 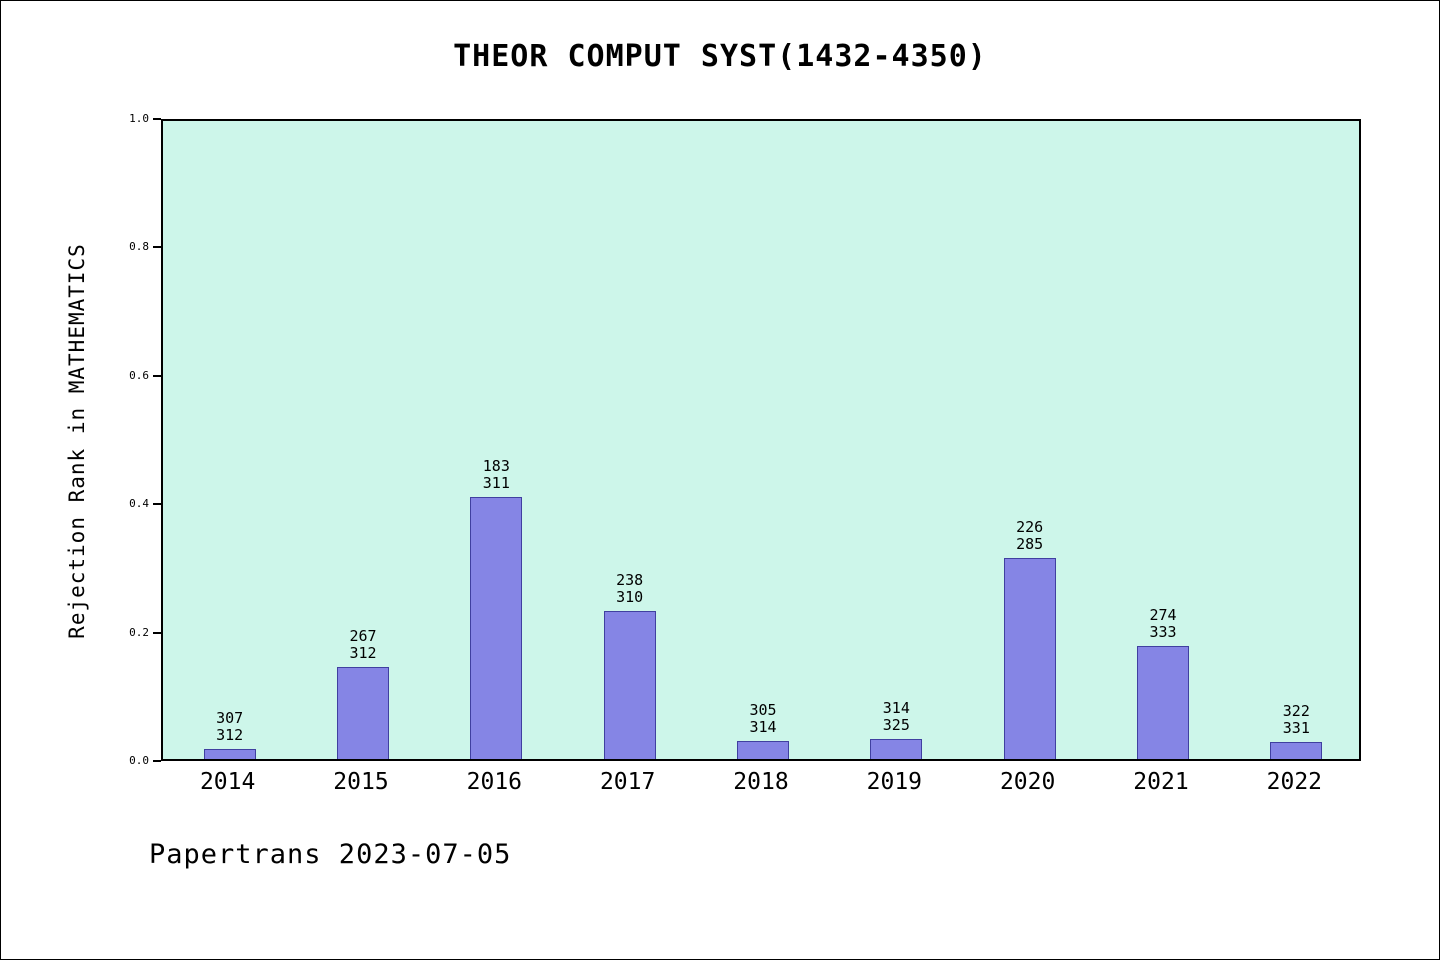 What do you see at coordinates (1296, 711) in the screenshot?
I see `bar-value-line: 322` at bounding box center [1296, 711].